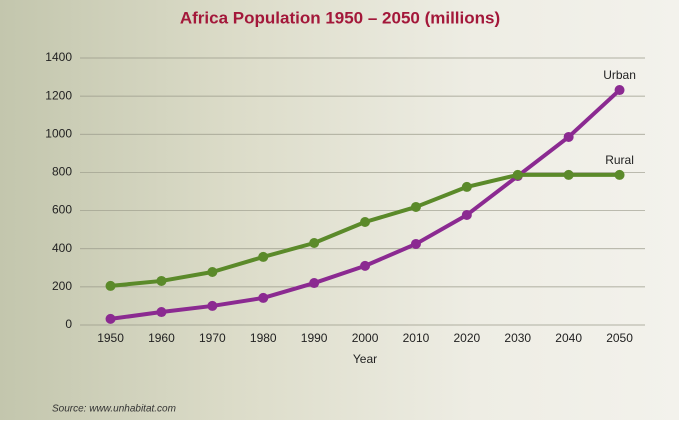  I want to click on x-tick-label: 1990, so click(314, 338).